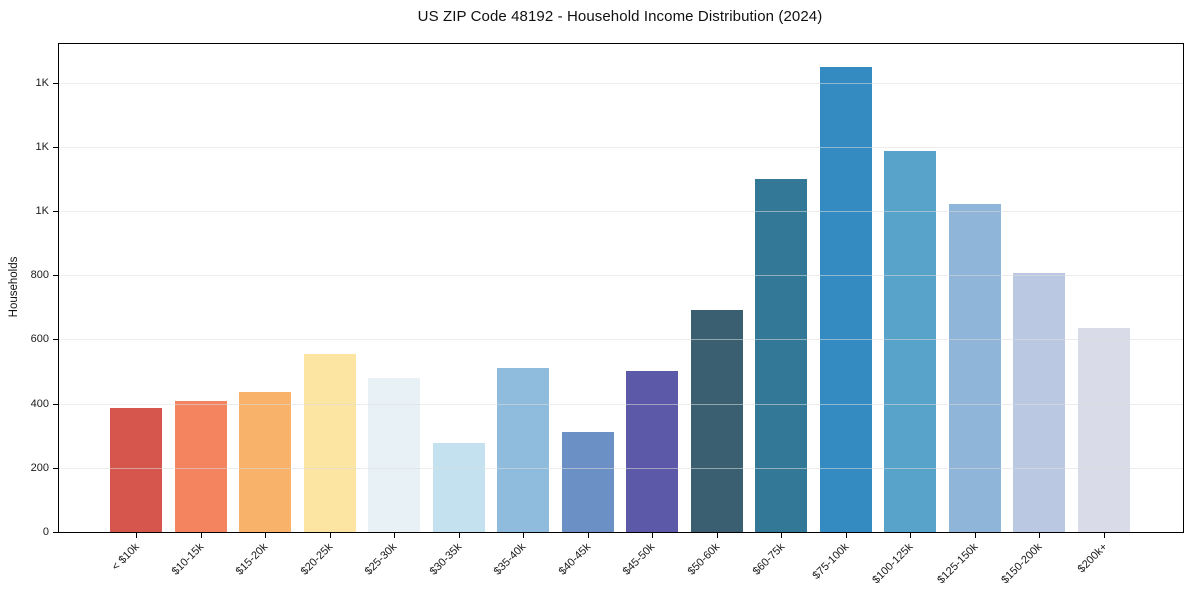 The image size is (1189, 590). What do you see at coordinates (39, 403) in the screenshot?
I see `y-tick-label: 400` at bounding box center [39, 403].